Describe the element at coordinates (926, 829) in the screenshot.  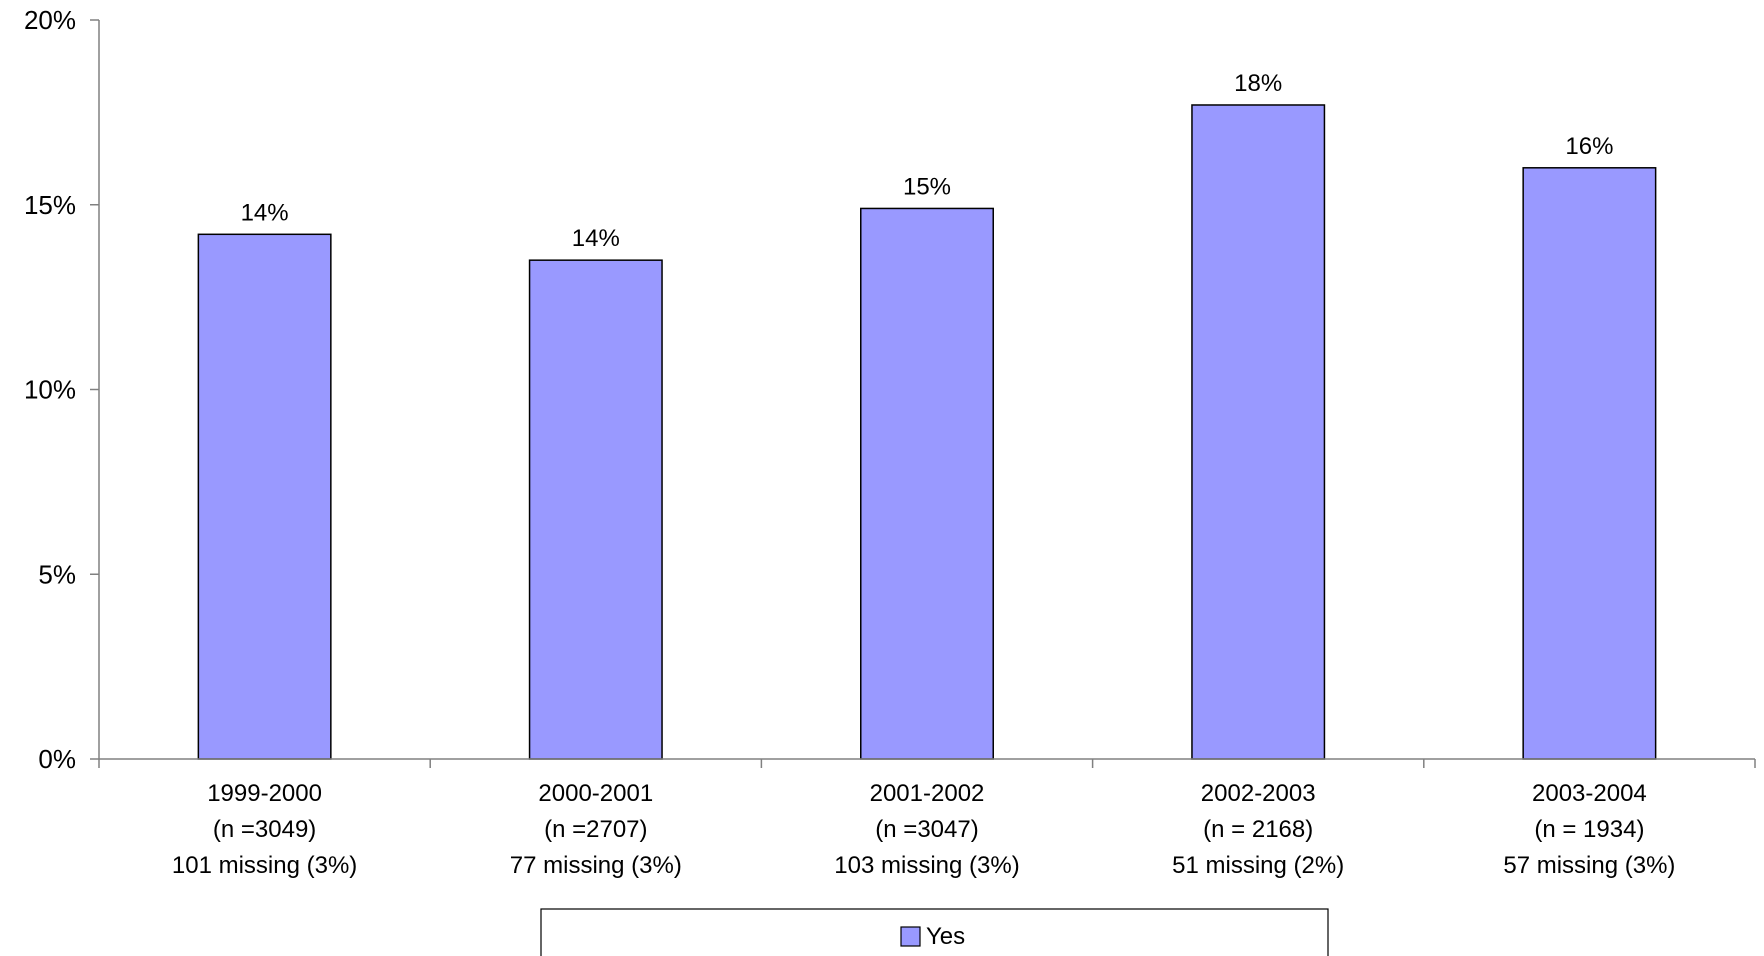
I see `x-tick-label: (n =3047)` at that location.